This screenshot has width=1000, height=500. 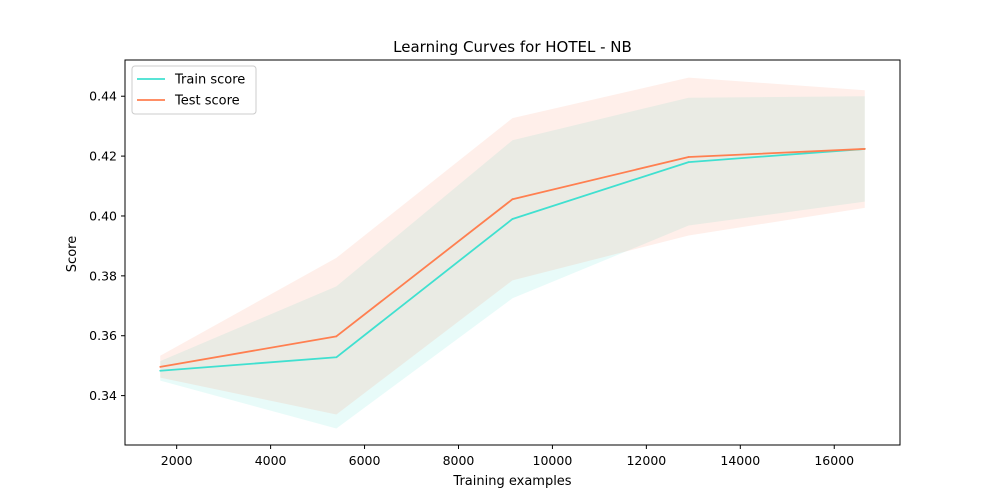 I want to click on x-tick-label: 10000, so click(x=553, y=460).